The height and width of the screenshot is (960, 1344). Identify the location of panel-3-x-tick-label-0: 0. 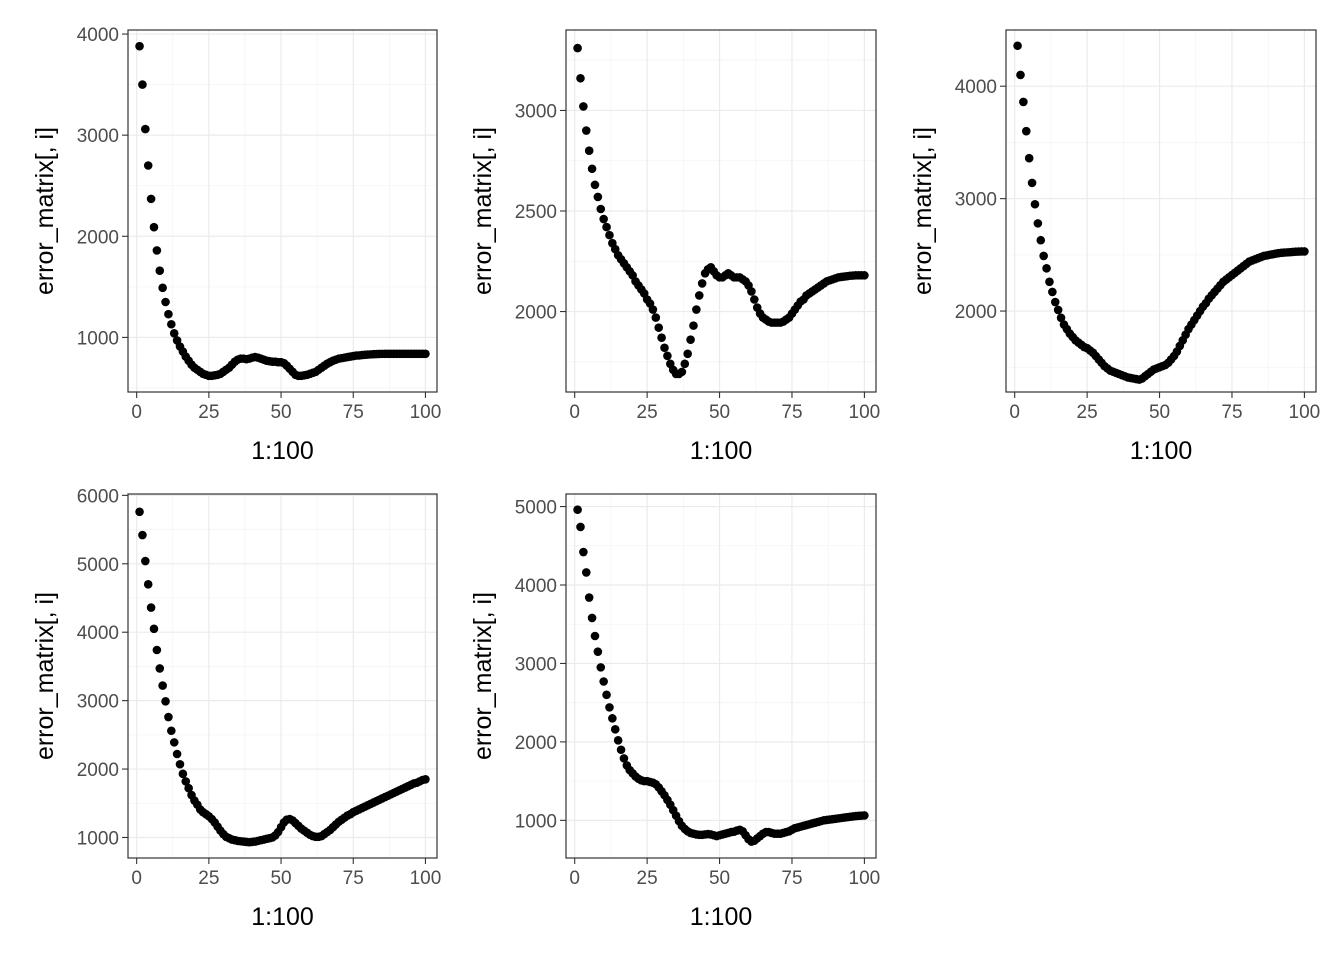
(1014, 412).